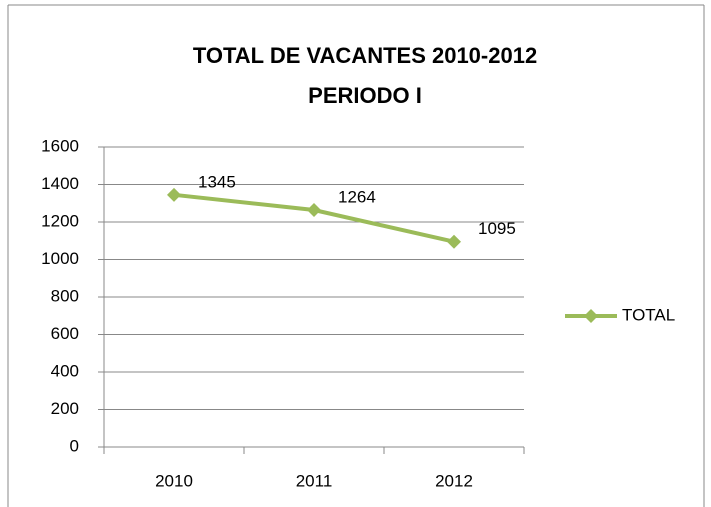  What do you see at coordinates (65, 295) in the screenshot?
I see `y-tick-label: 800` at bounding box center [65, 295].